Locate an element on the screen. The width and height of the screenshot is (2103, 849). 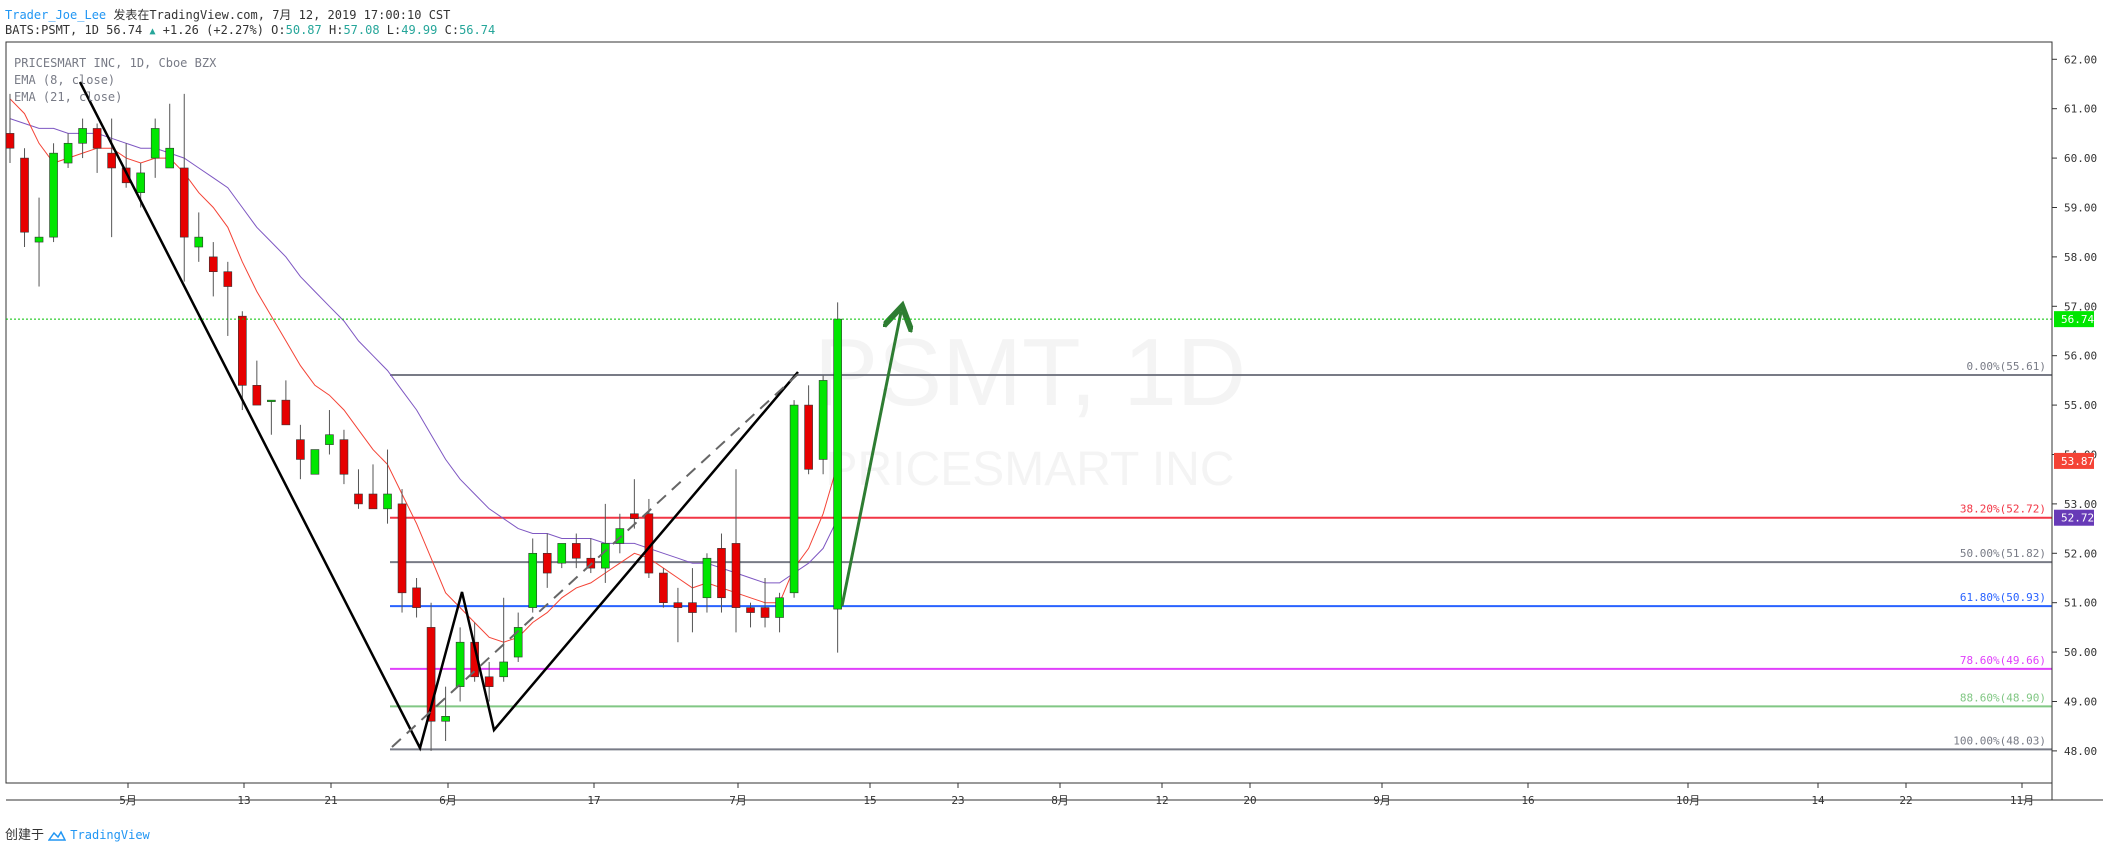
x-tick-label: 21 is located at coordinates (330, 800).